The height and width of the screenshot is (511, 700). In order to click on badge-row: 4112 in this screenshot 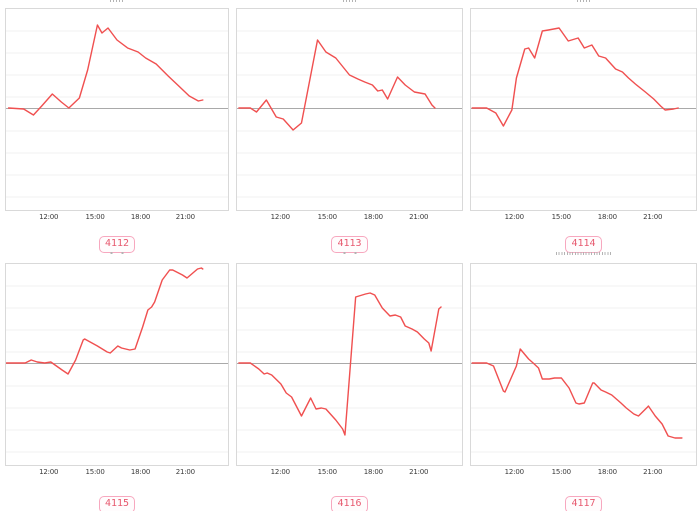, I will do `click(117, 242)`.